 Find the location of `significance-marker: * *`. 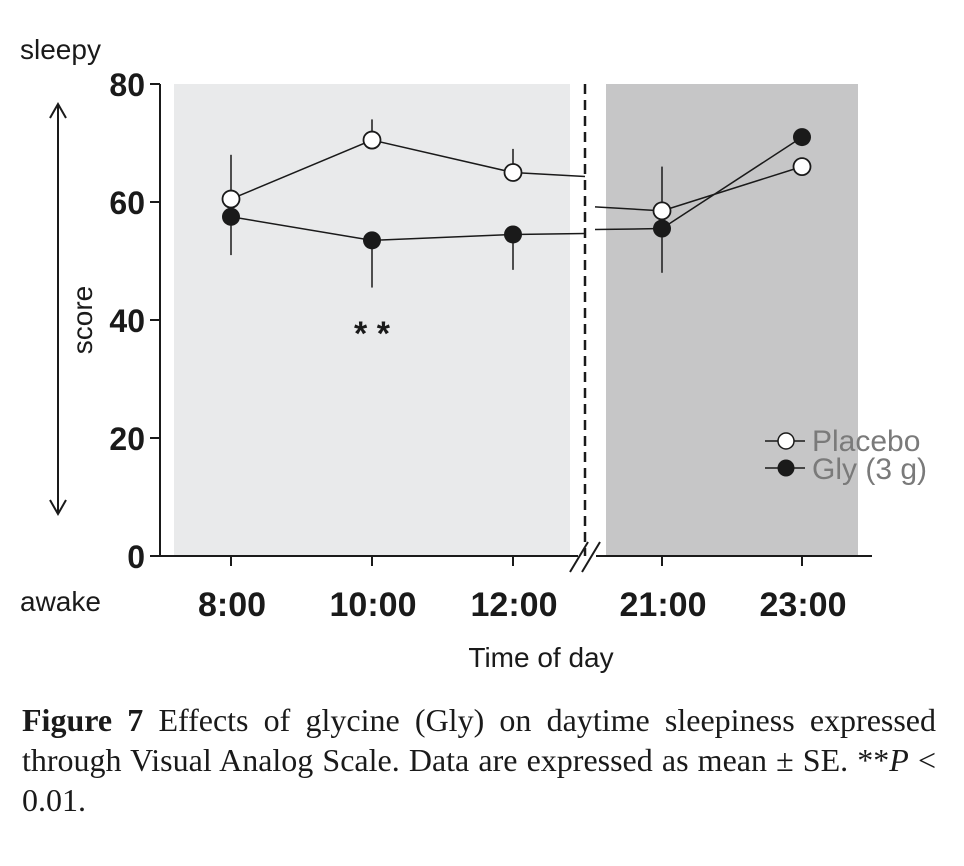

significance-marker: * * is located at coordinates (372, 334).